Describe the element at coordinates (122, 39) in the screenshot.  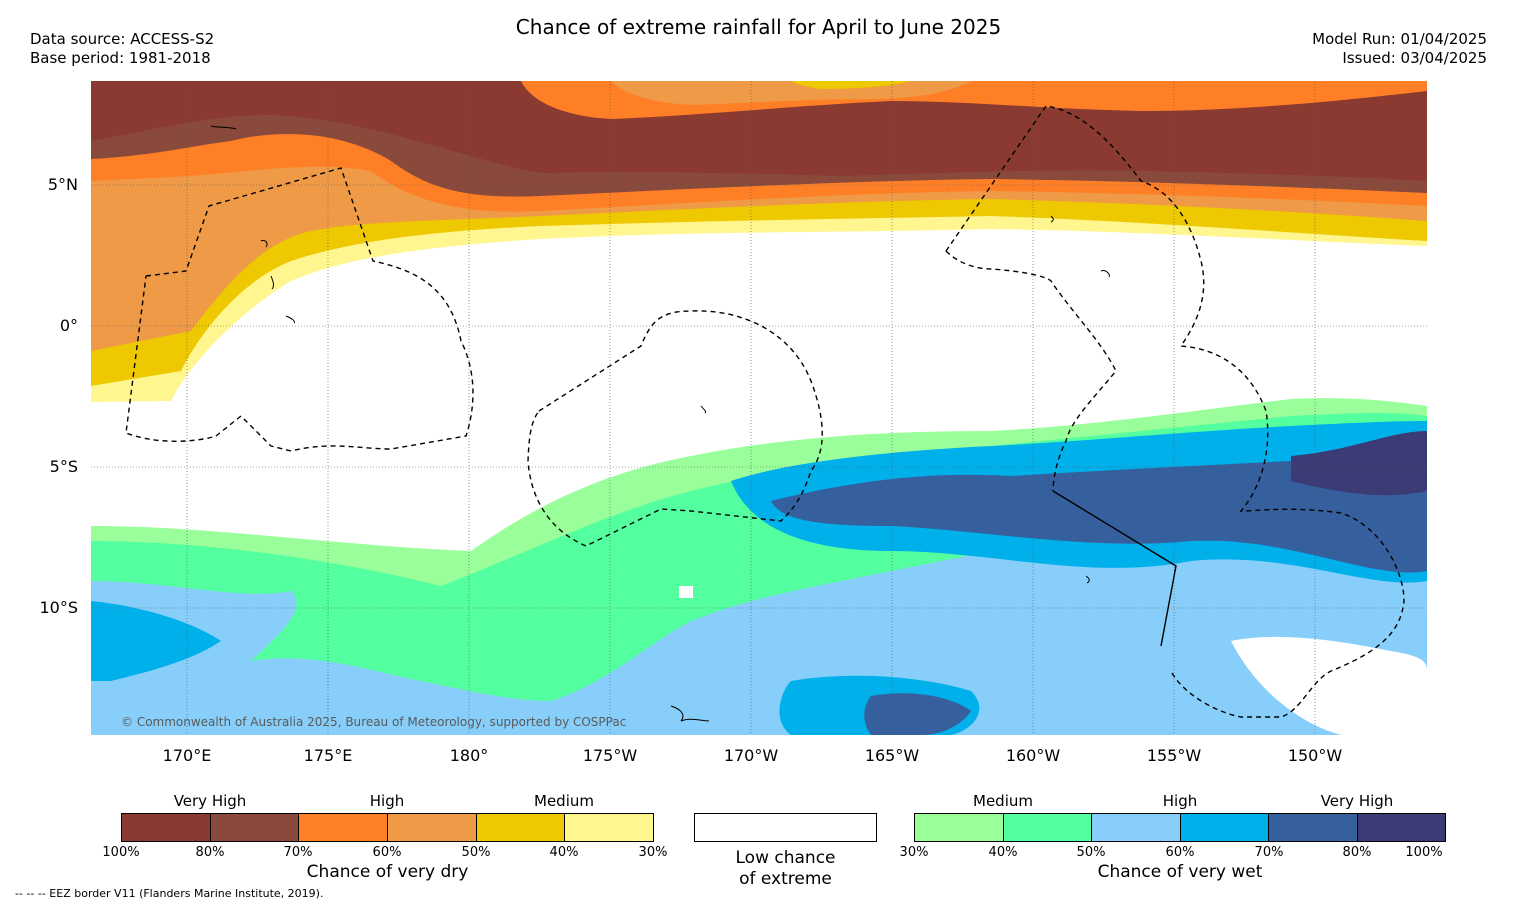
I see `data-source-line: Data source: ACCESS-S2` at that location.